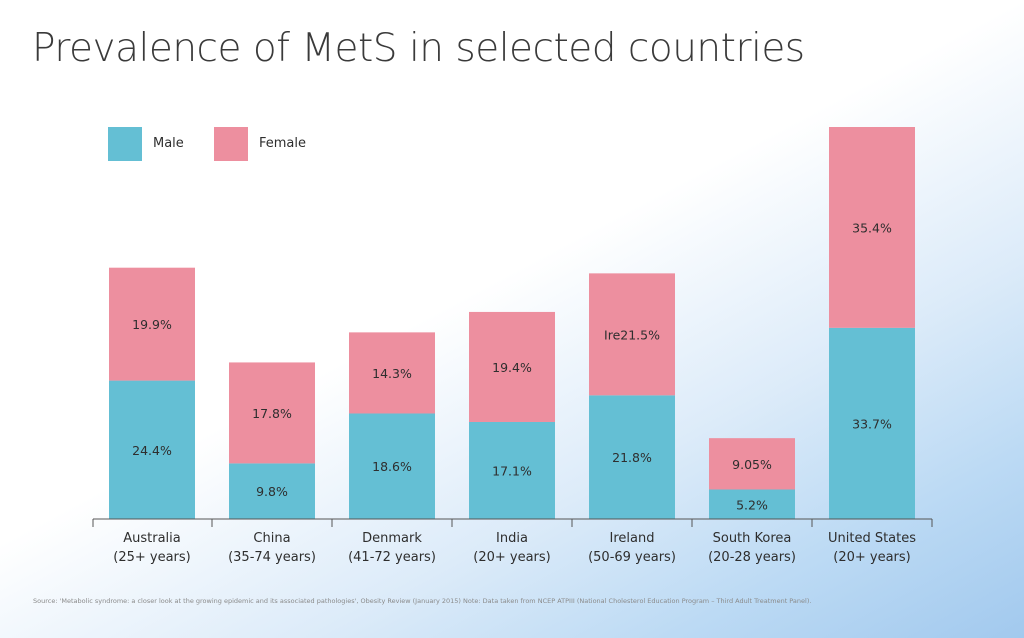  I want to click on data-label-female-0: 19.9%, so click(152, 324).